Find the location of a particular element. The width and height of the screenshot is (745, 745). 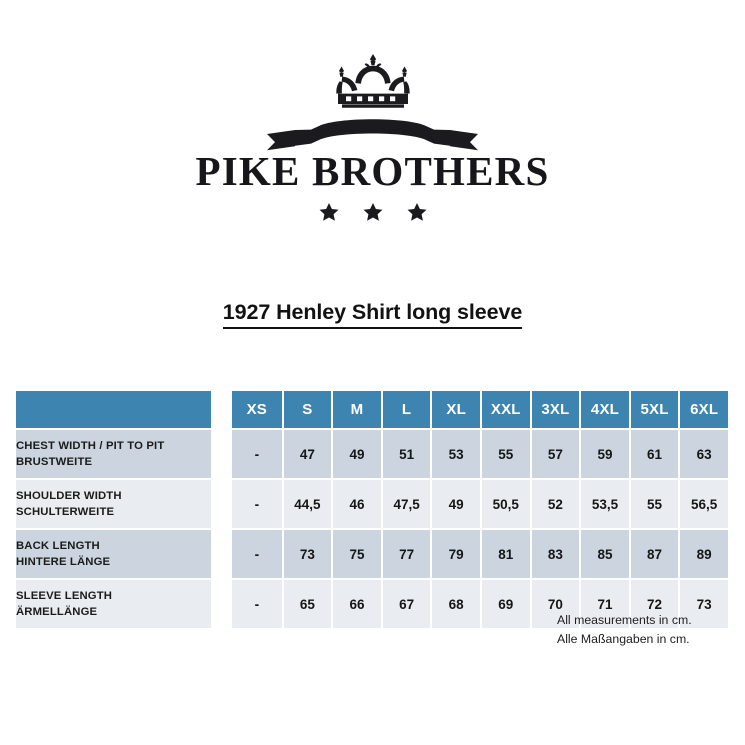

cell-sleeve-m: 66 is located at coordinates (356, 604).